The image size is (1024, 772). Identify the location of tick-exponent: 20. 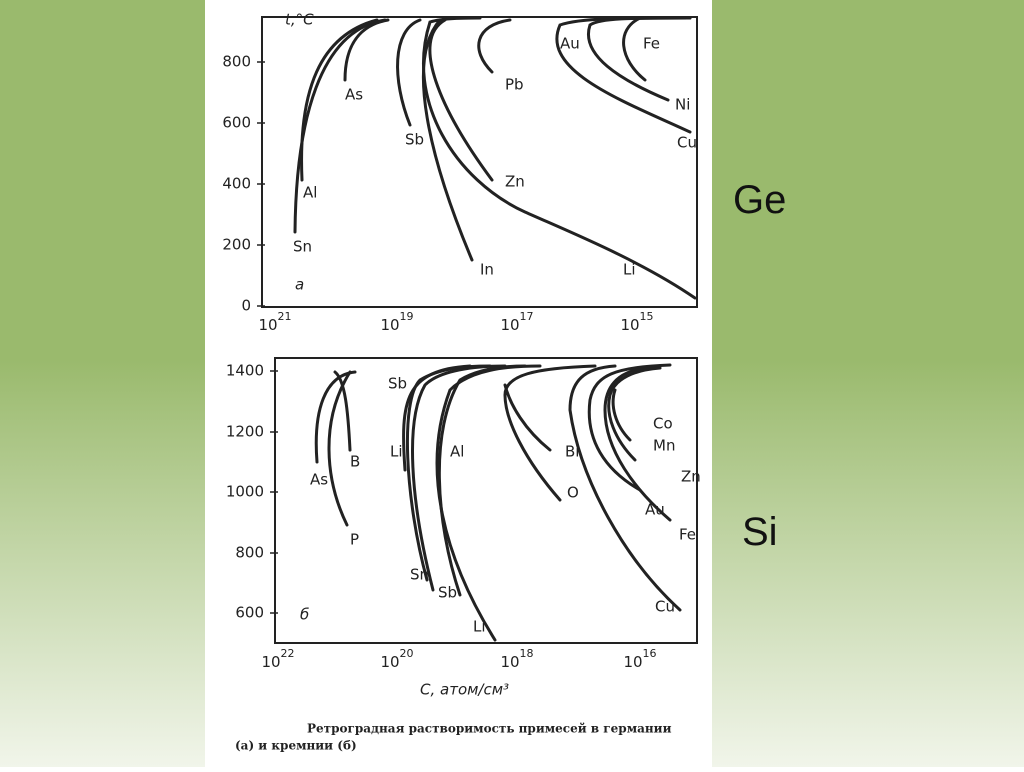
(407, 653).